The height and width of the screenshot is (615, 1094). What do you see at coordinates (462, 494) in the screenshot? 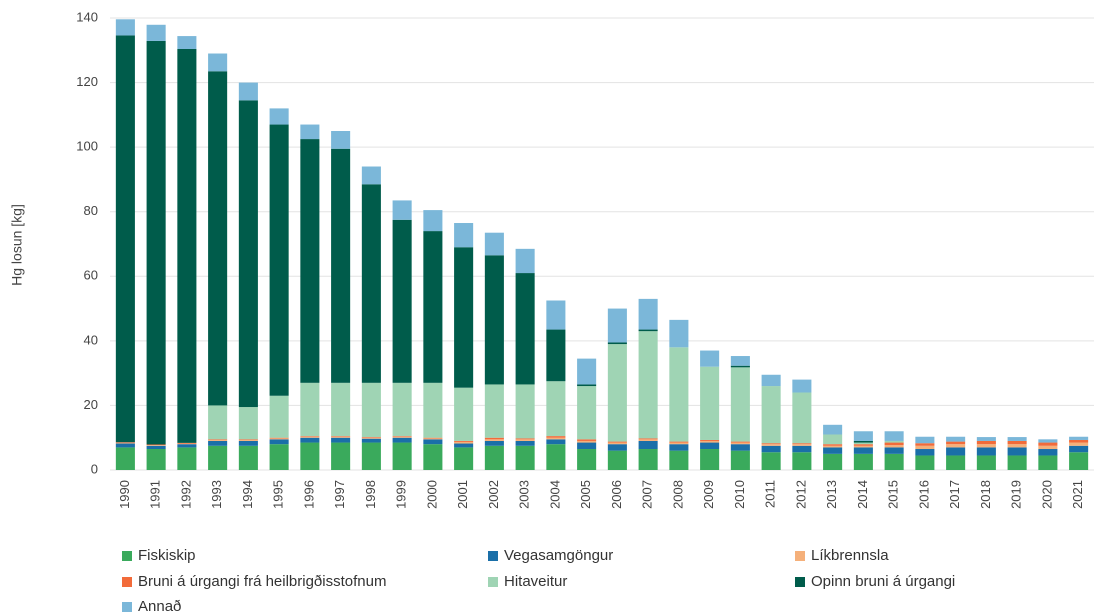
I see `x-tick-label: 2001` at bounding box center [462, 494].